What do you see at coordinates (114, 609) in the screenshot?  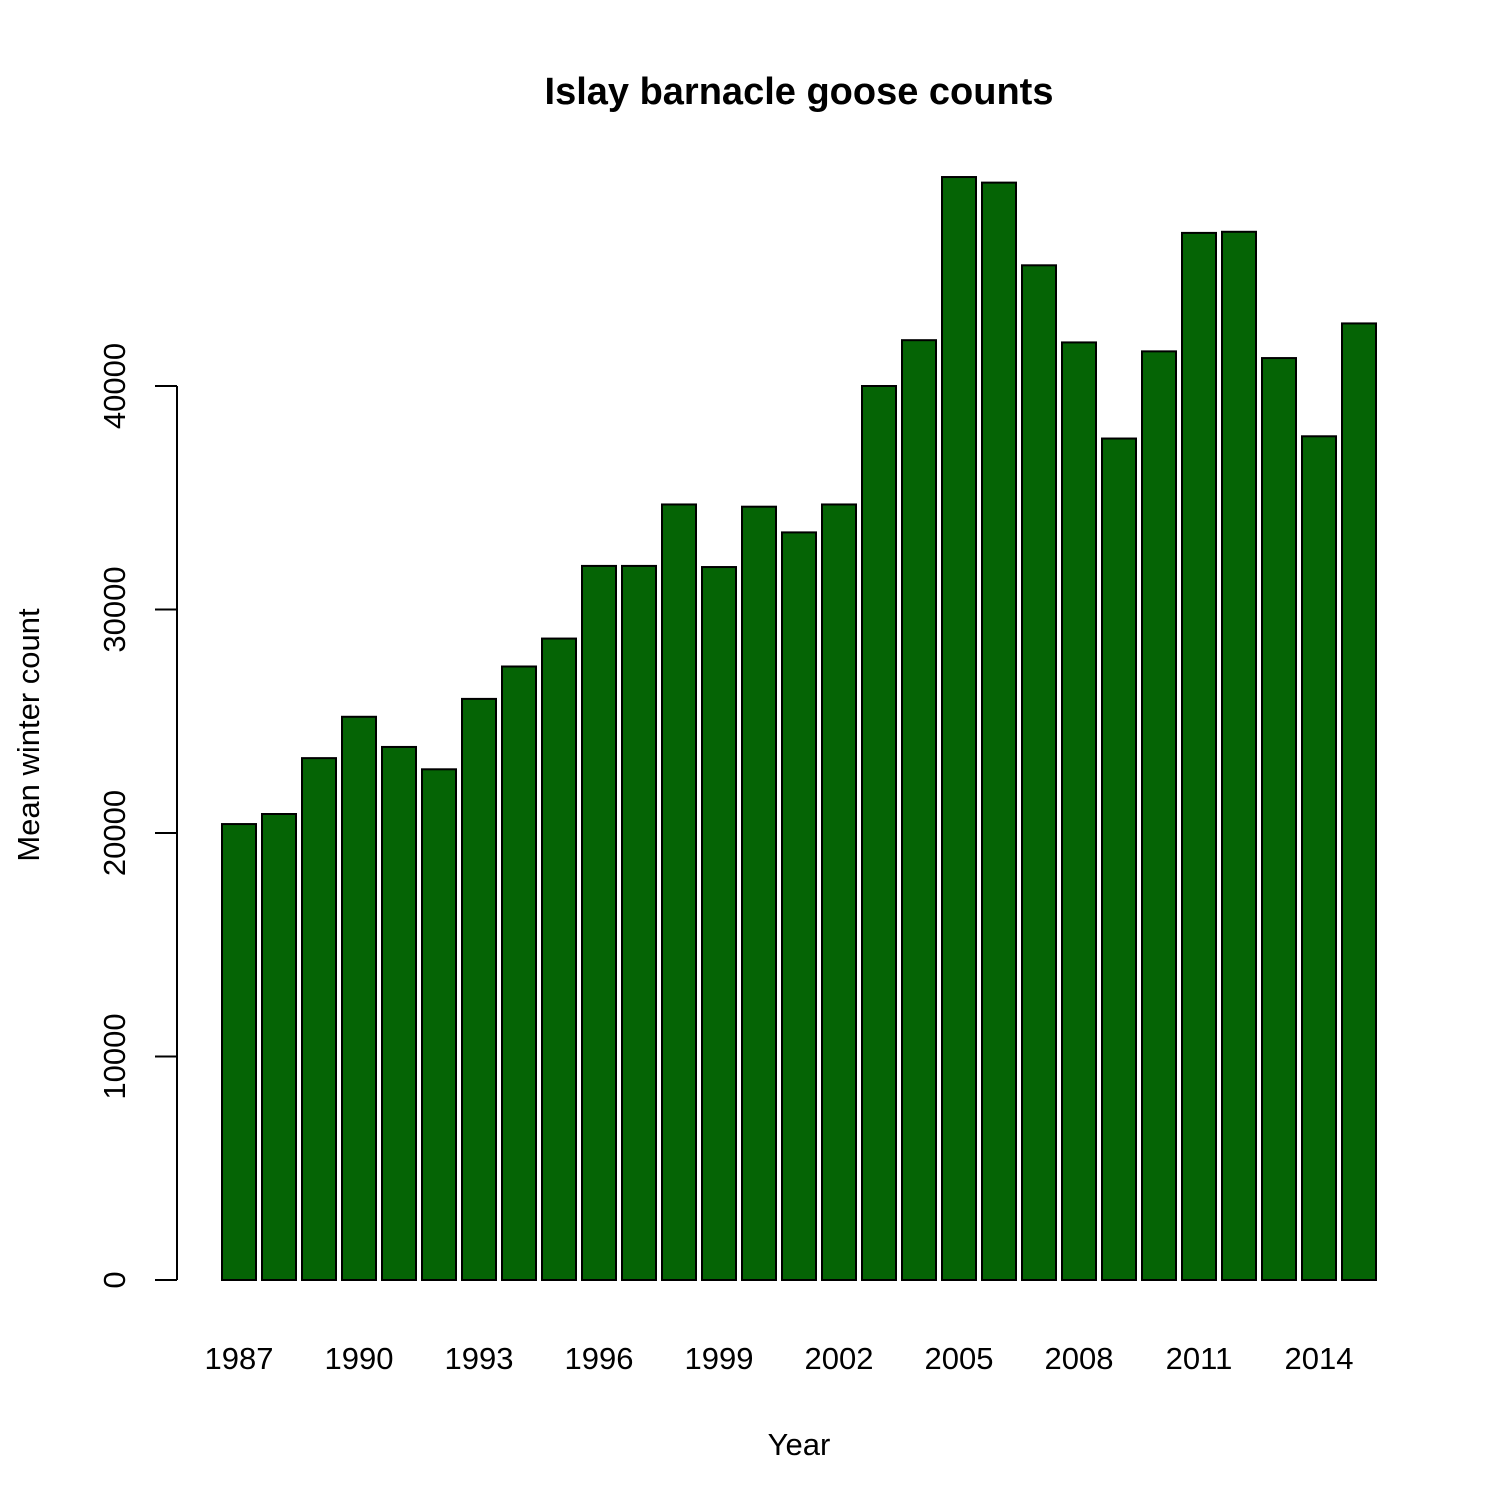 I see `y-tick-label: 30000` at bounding box center [114, 609].